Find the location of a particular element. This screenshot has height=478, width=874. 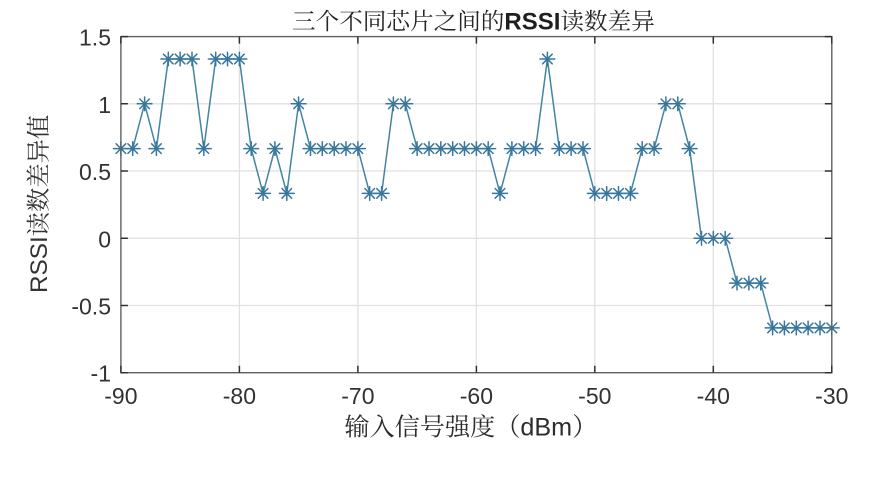

svg-text: -1 is located at coordinates (101, 374).